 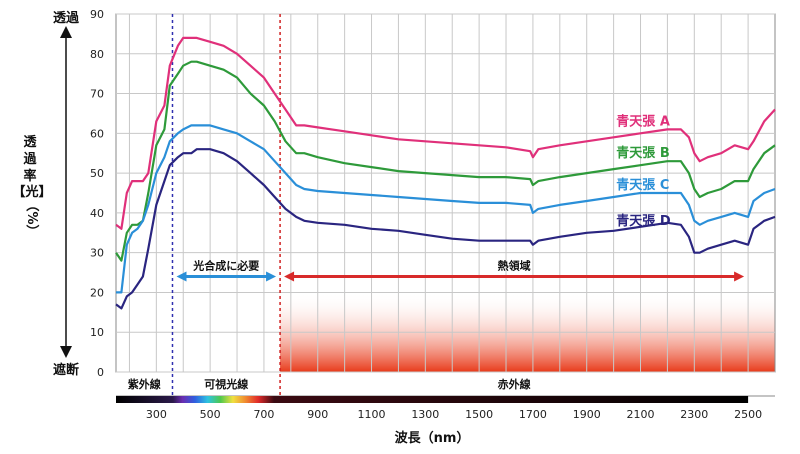 What do you see at coordinates (97, 14) in the screenshot?
I see `y-tick-label: 90` at bounding box center [97, 14].